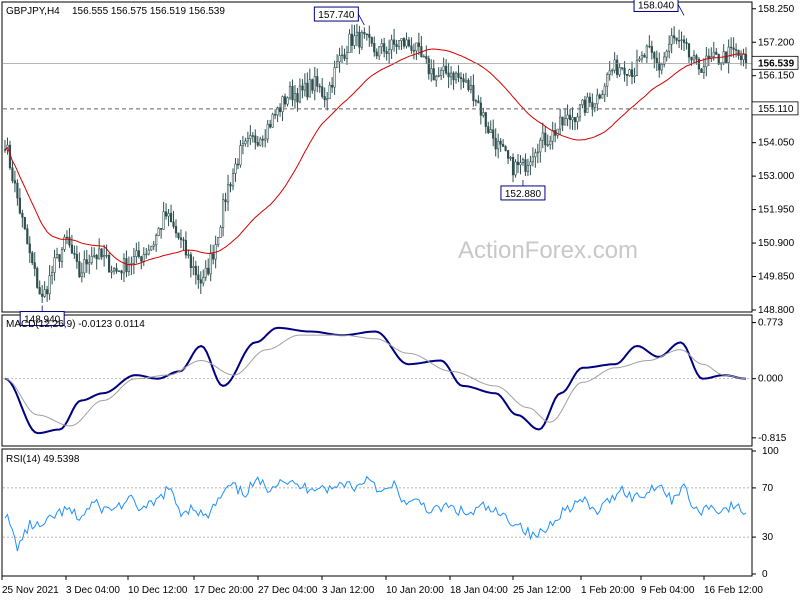 The image size is (800, 600). What do you see at coordinates (93, 590) in the screenshot?
I see `time-tick-label: 3 Dec 04:00` at bounding box center [93, 590].